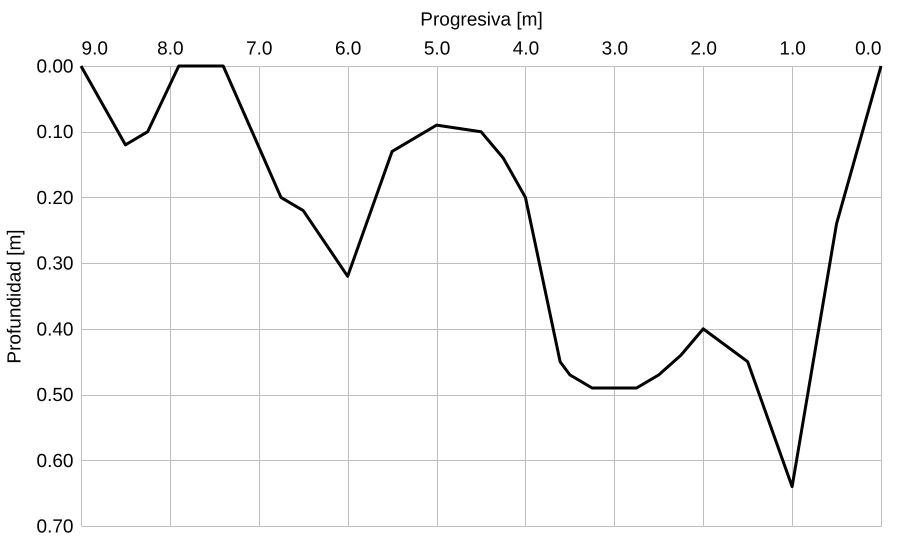  I want to click on x-tick-label: 4.0, so click(526, 49).